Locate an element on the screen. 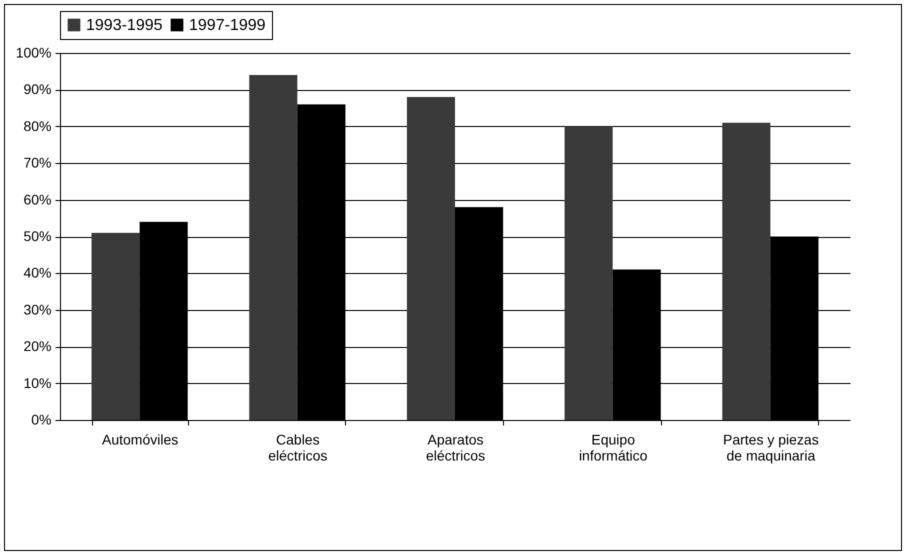  y-tick-label: 80% is located at coordinates (37, 126).